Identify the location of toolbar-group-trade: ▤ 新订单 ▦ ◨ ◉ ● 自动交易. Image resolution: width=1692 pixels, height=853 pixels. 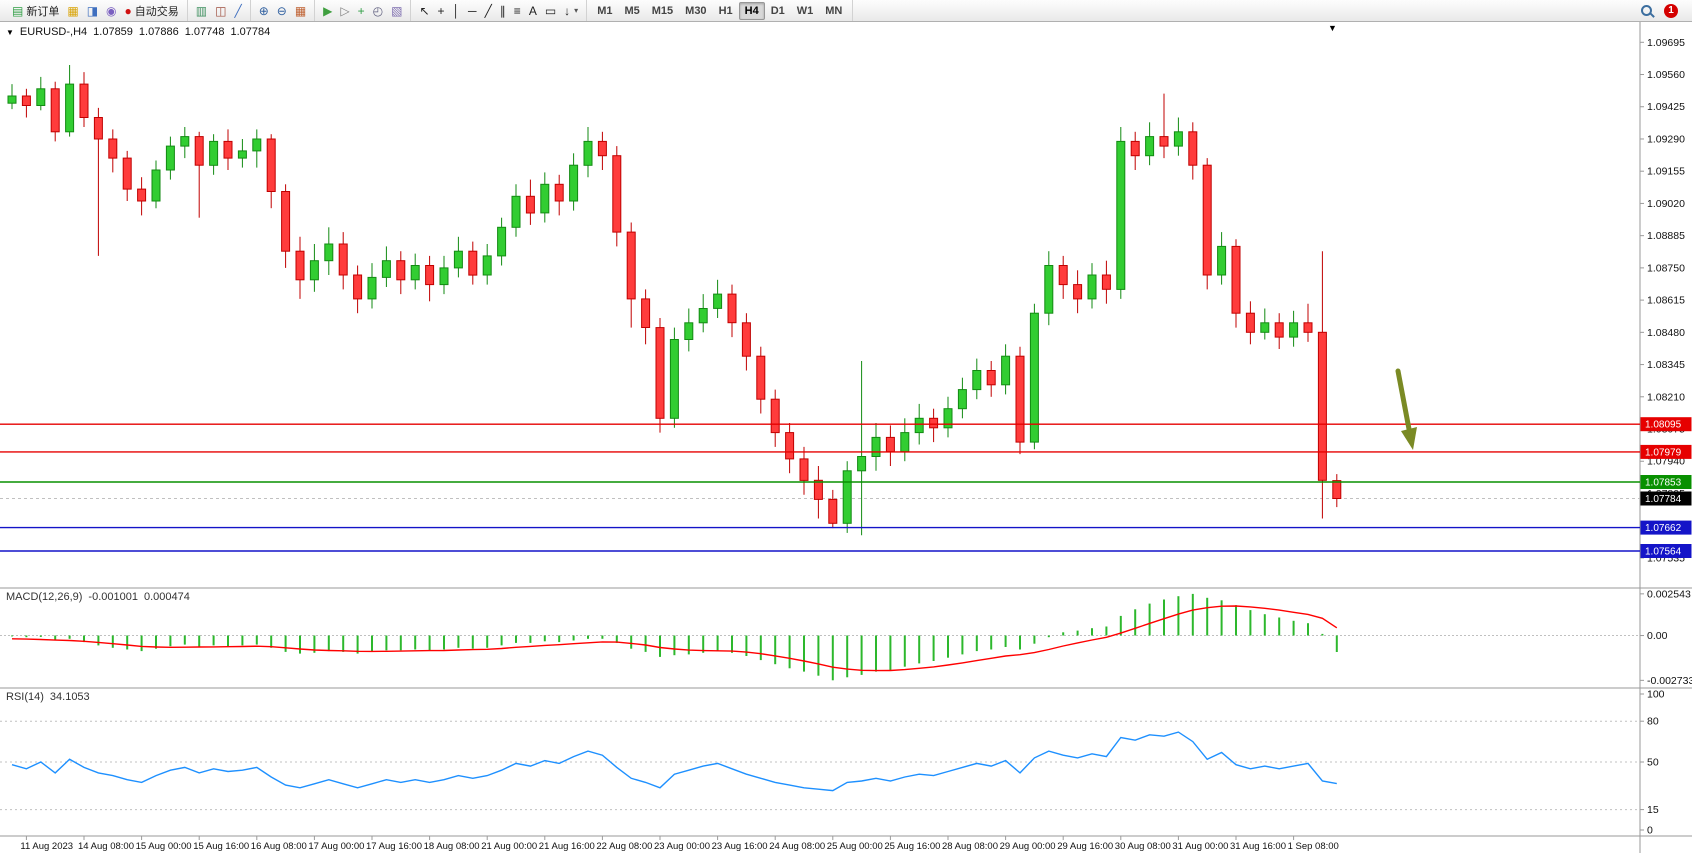
(96, 10).